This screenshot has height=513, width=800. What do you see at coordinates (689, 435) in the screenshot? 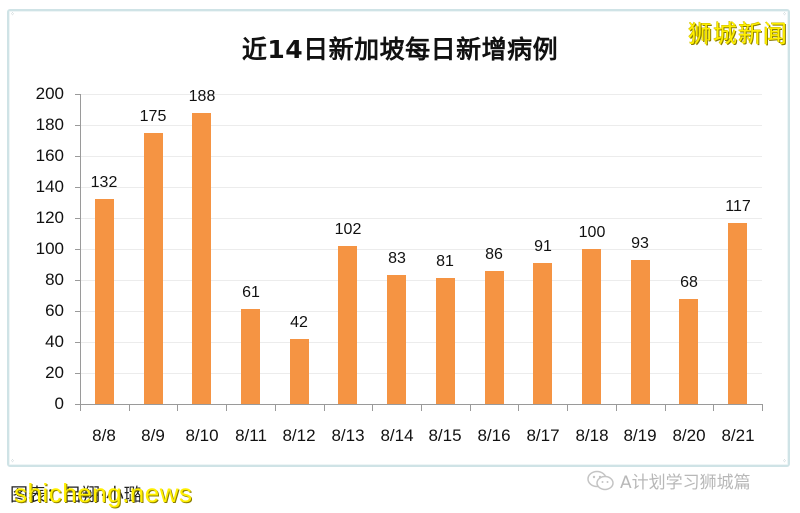
I see `x-tick-label: 8/20` at bounding box center [689, 435].